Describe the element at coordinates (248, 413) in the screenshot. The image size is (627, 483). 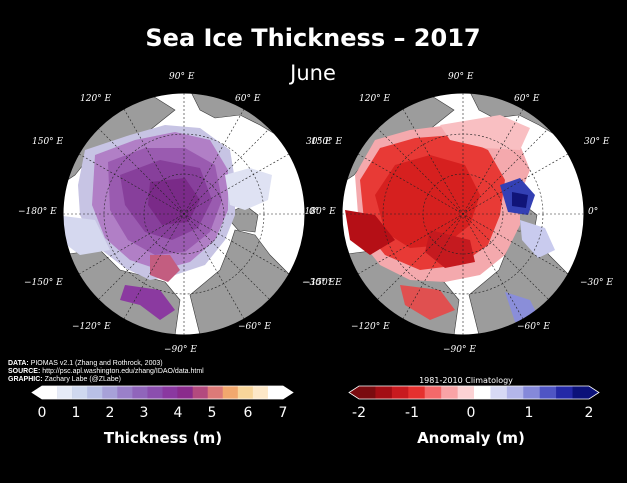
I see `thickness-tick-6: 6` at that location.